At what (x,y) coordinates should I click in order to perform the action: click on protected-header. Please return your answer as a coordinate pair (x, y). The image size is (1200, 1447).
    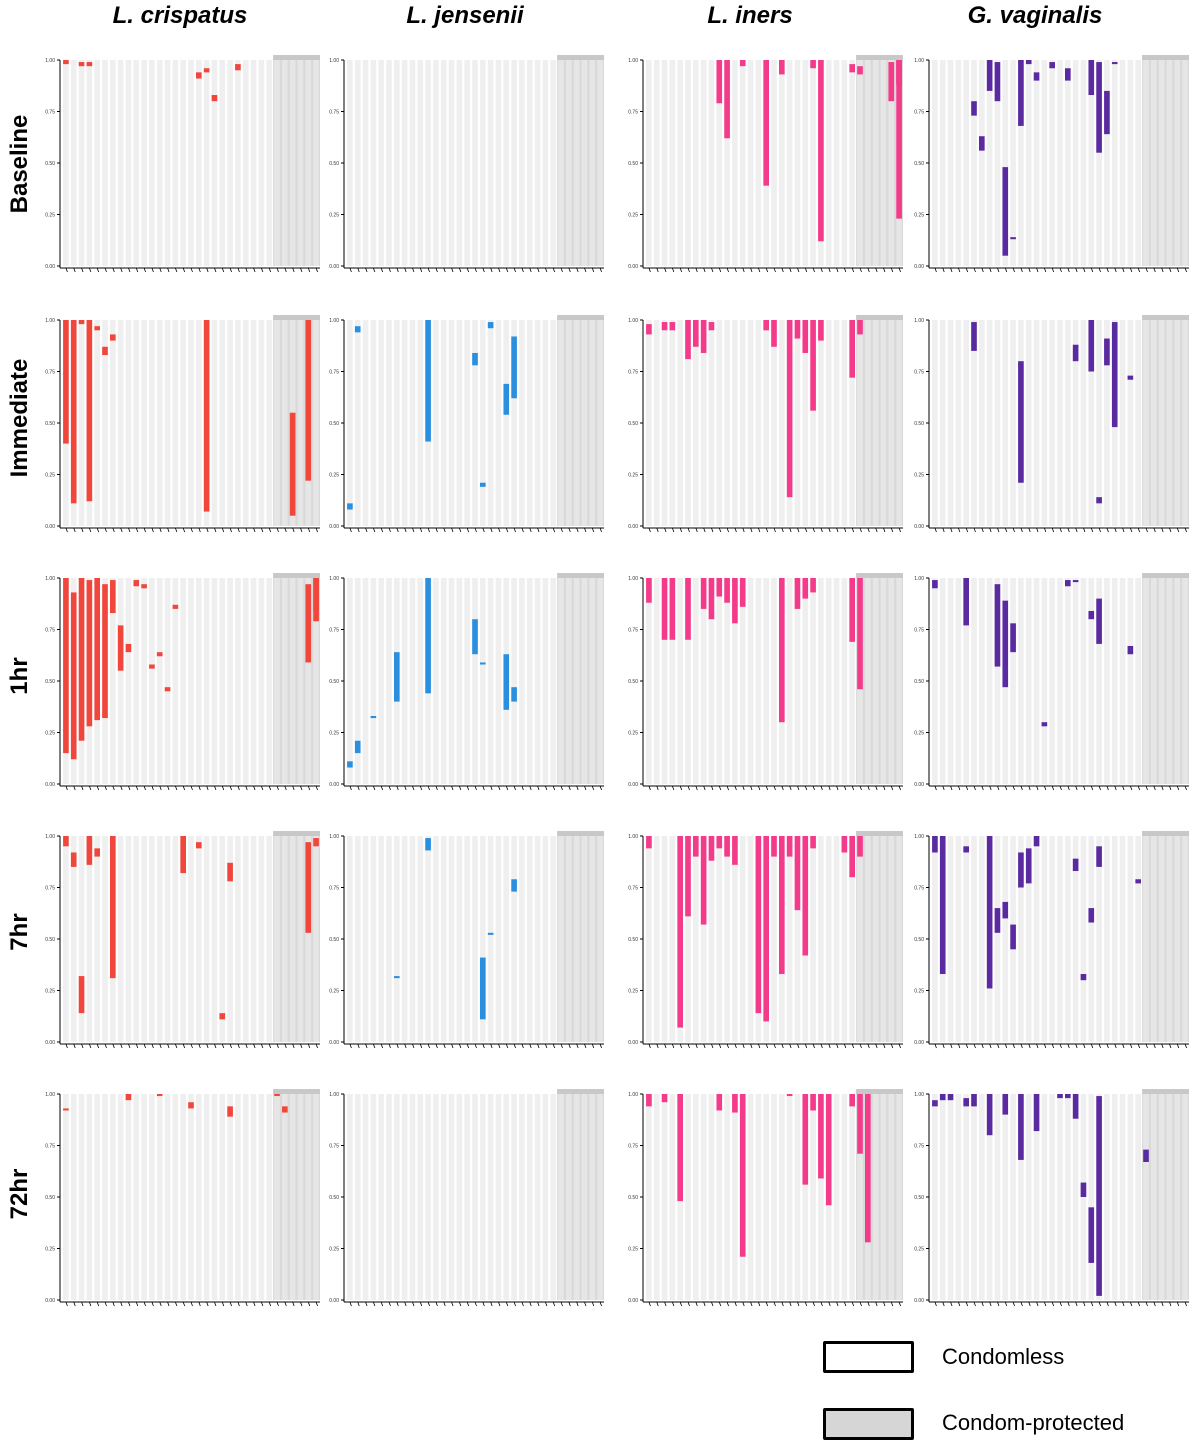
    Looking at the image, I should click on (580, 57).